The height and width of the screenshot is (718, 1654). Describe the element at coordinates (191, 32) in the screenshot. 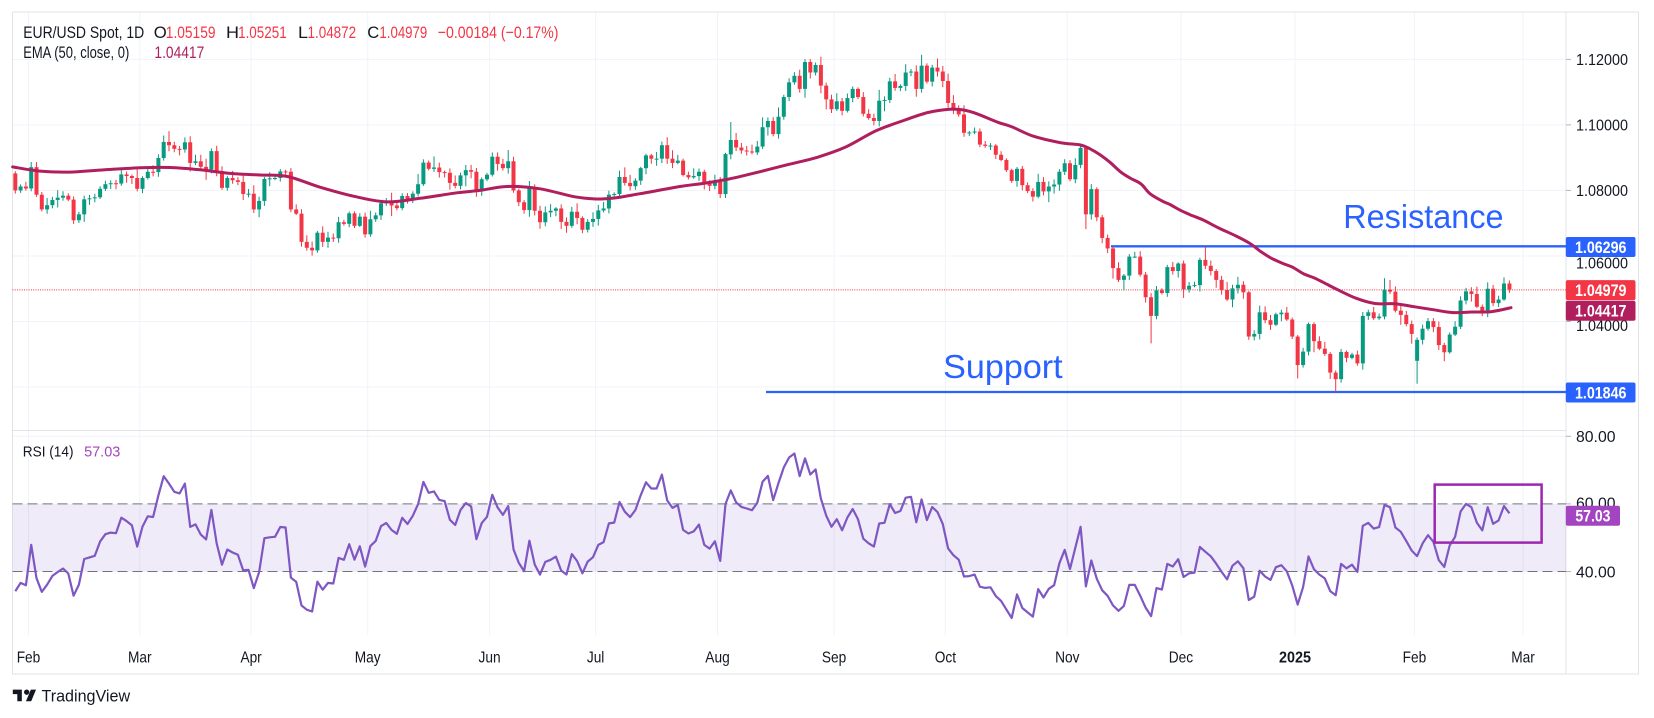

I see `svg-text: 1.05159` at that location.